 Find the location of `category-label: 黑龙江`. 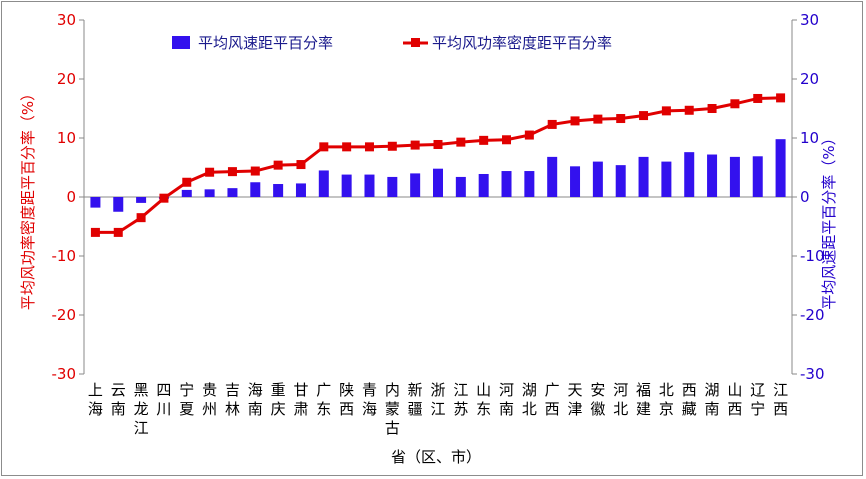

category-label: 黑龙江 is located at coordinates (141, 409).